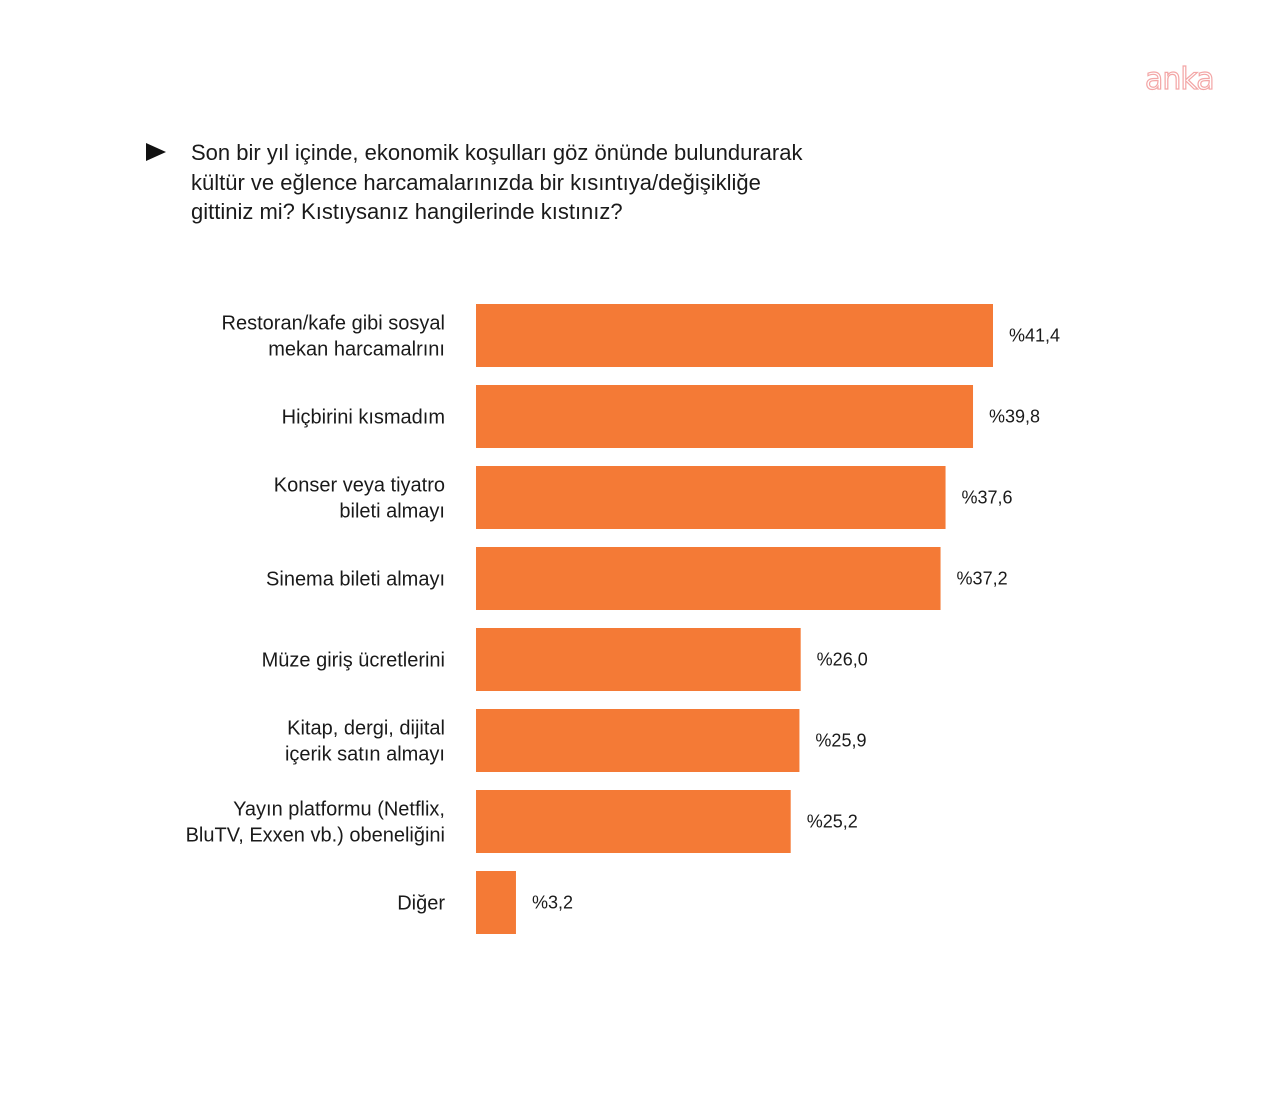  What do you see at coordinates (987, 498) in the screenshot?
I see `value-label: %37,6` at bounding box center [987, 498].